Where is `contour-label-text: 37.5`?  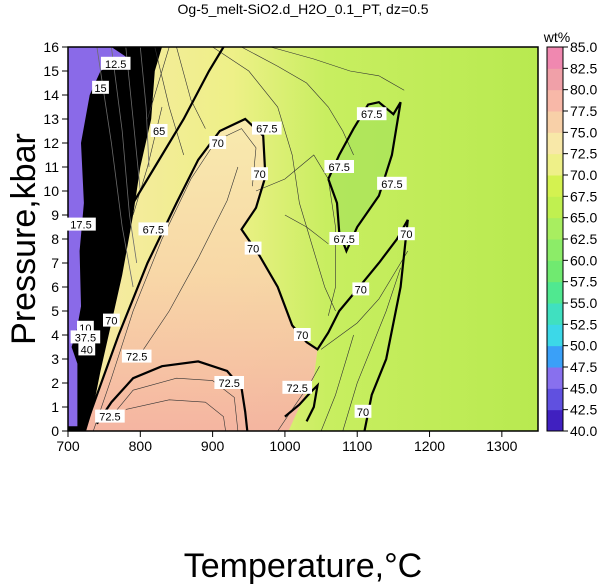 contour-label-text: 37.5 is located at coordinates (85, 338).